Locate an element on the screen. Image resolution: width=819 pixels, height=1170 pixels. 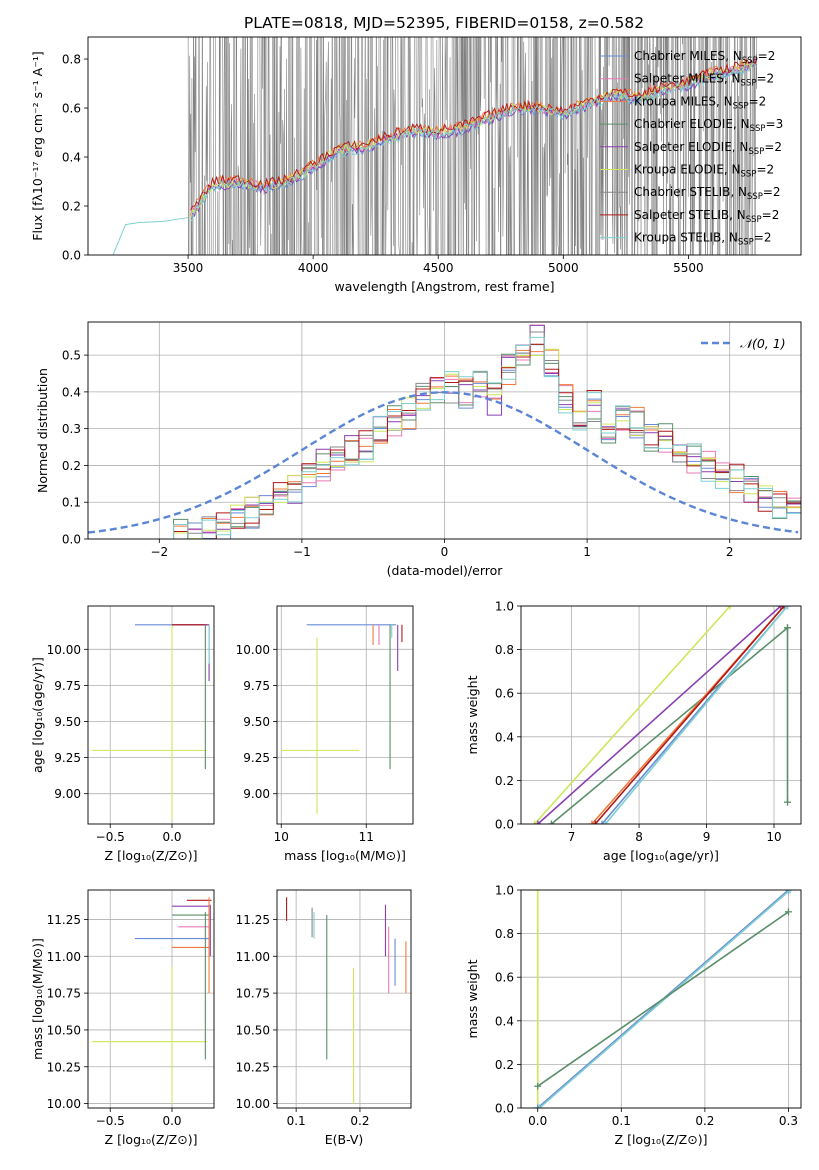
y-tick-label: 9.50 is located at coordinates (256, 722).